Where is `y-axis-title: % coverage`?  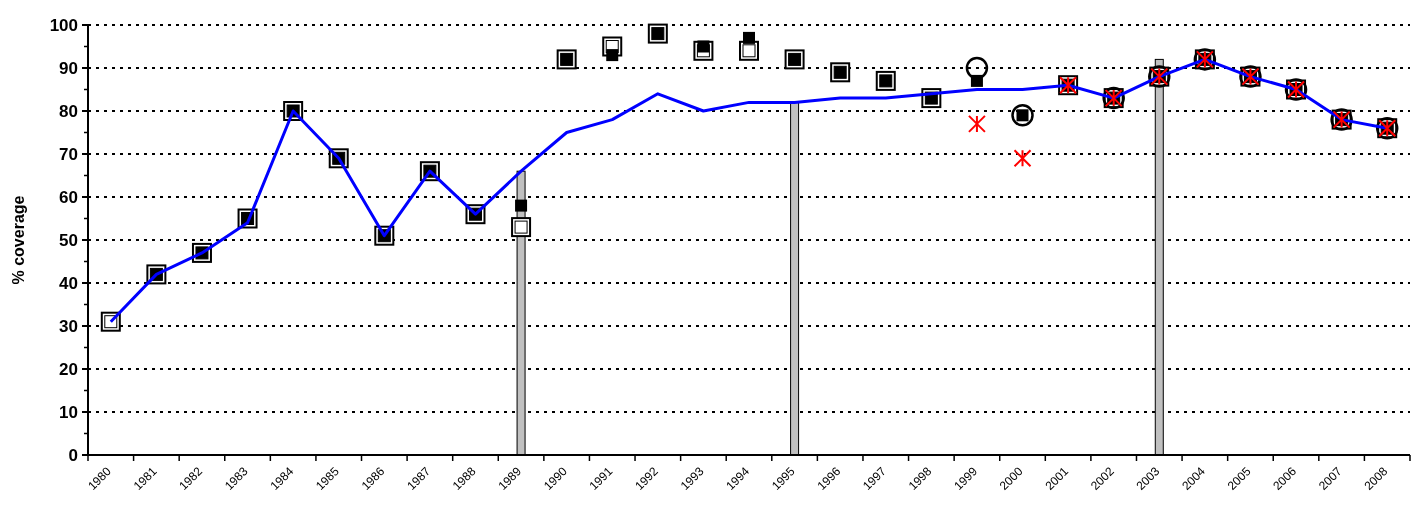
y-axis-title: % coverage is located at coordinates (18, 240).